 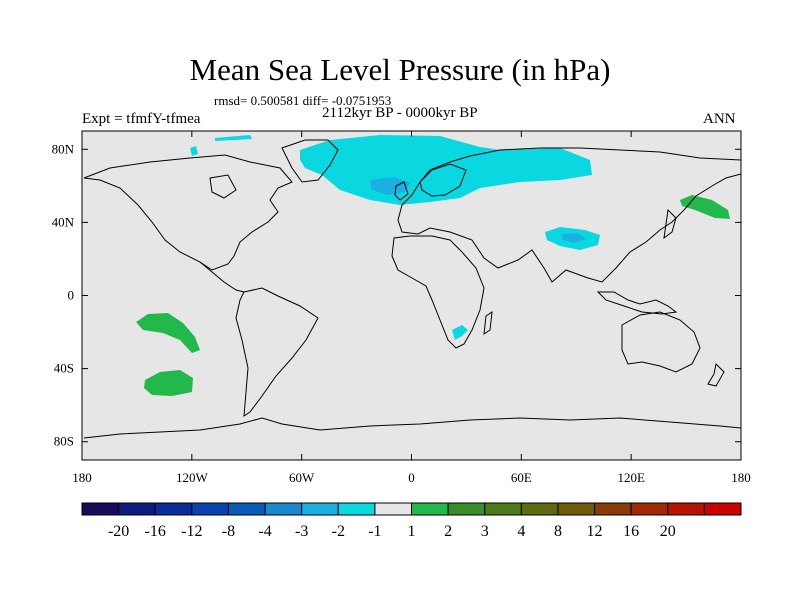 I want to click on madagascar-coast, so click(x=488, y=323).